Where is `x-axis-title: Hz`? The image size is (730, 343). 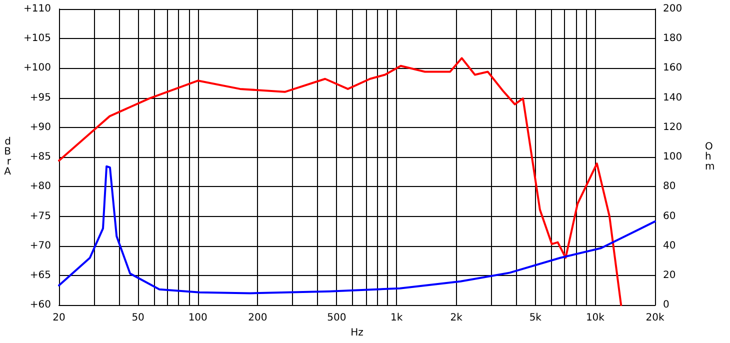 x-axis-title: Hz is located at coordinates (357, 333).